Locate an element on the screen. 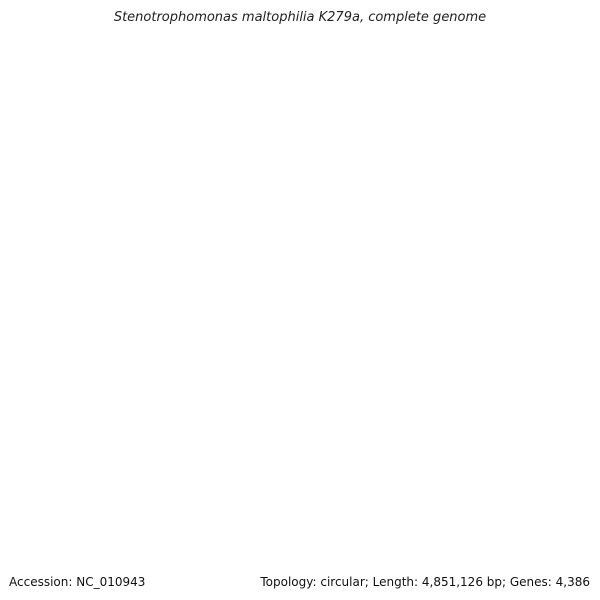  accession-label: Accession: NC_010943 is located at coordinates (77, 582).